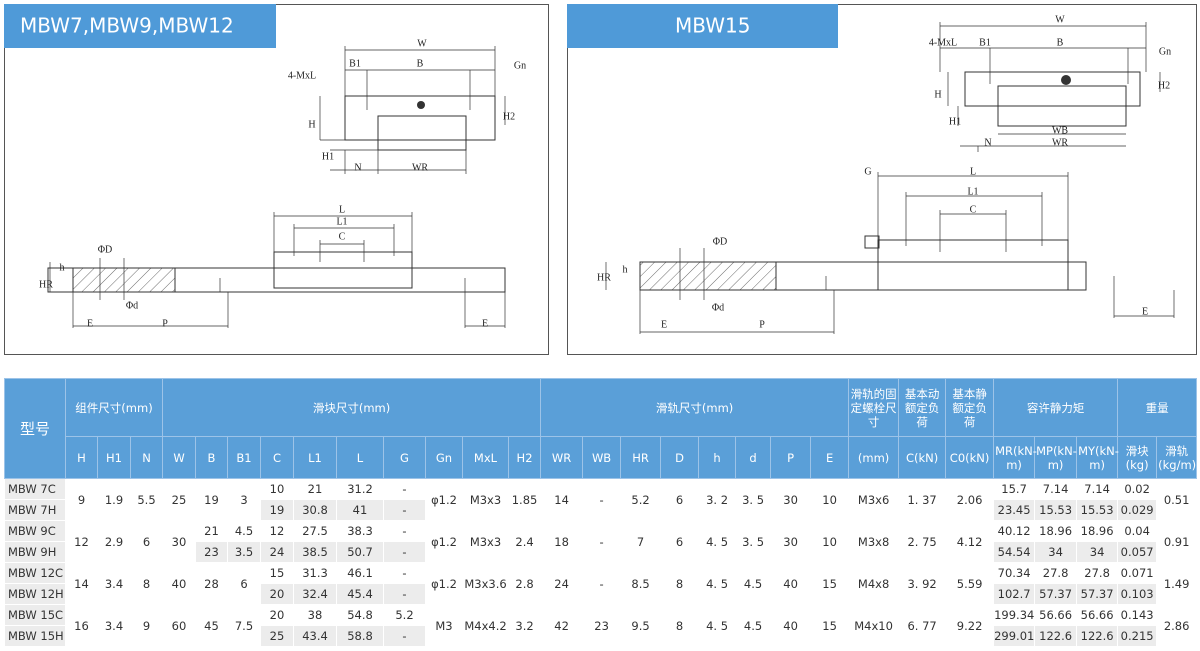 The image size is (1200, 651). I want to click on header-cell: C, so click(277, 457).